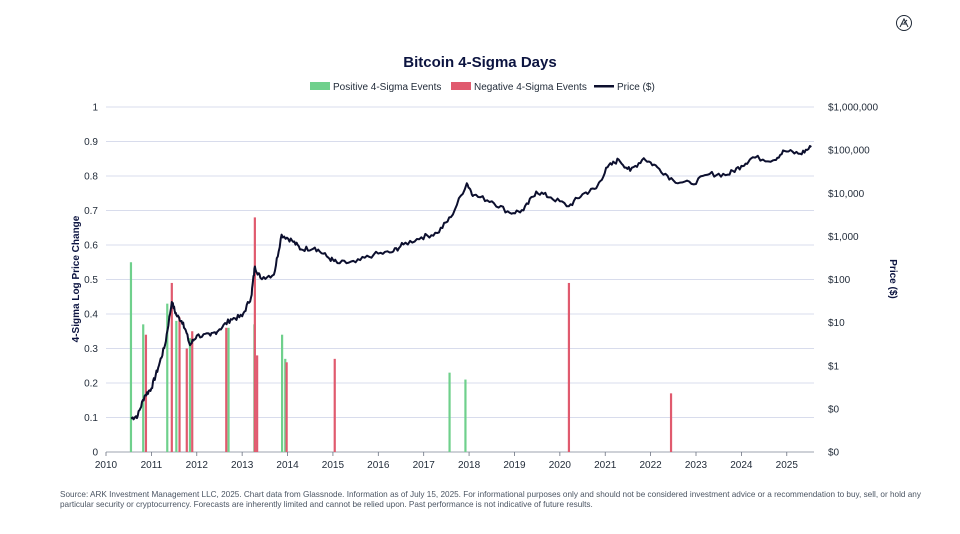 The image size is (960, 534). What do you see at coordinates (95, 453) in the screenshot?
I see `left-tick-label: 0` at bounding box center [95, 453].